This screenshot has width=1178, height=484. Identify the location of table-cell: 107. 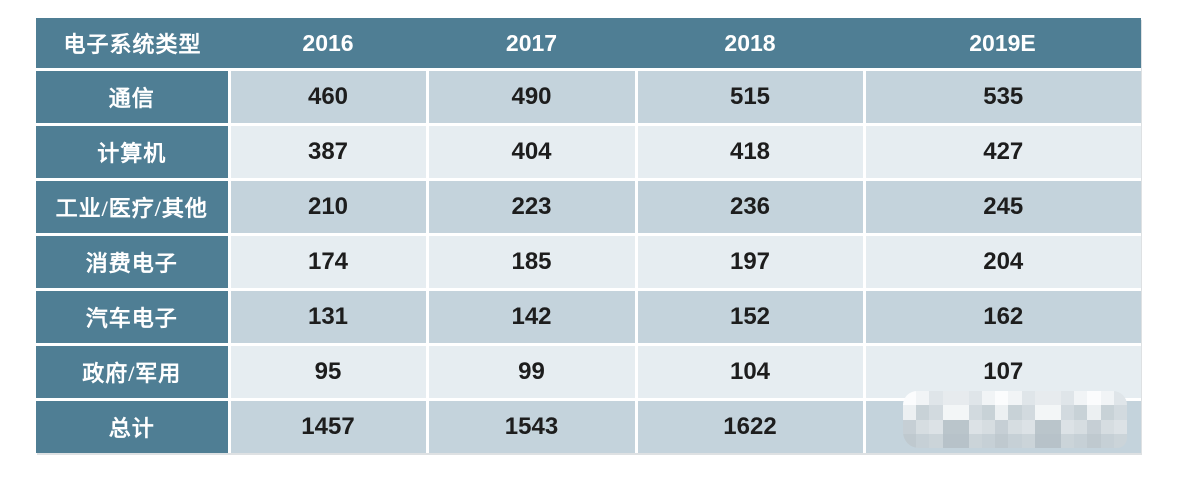
(1001, 371).